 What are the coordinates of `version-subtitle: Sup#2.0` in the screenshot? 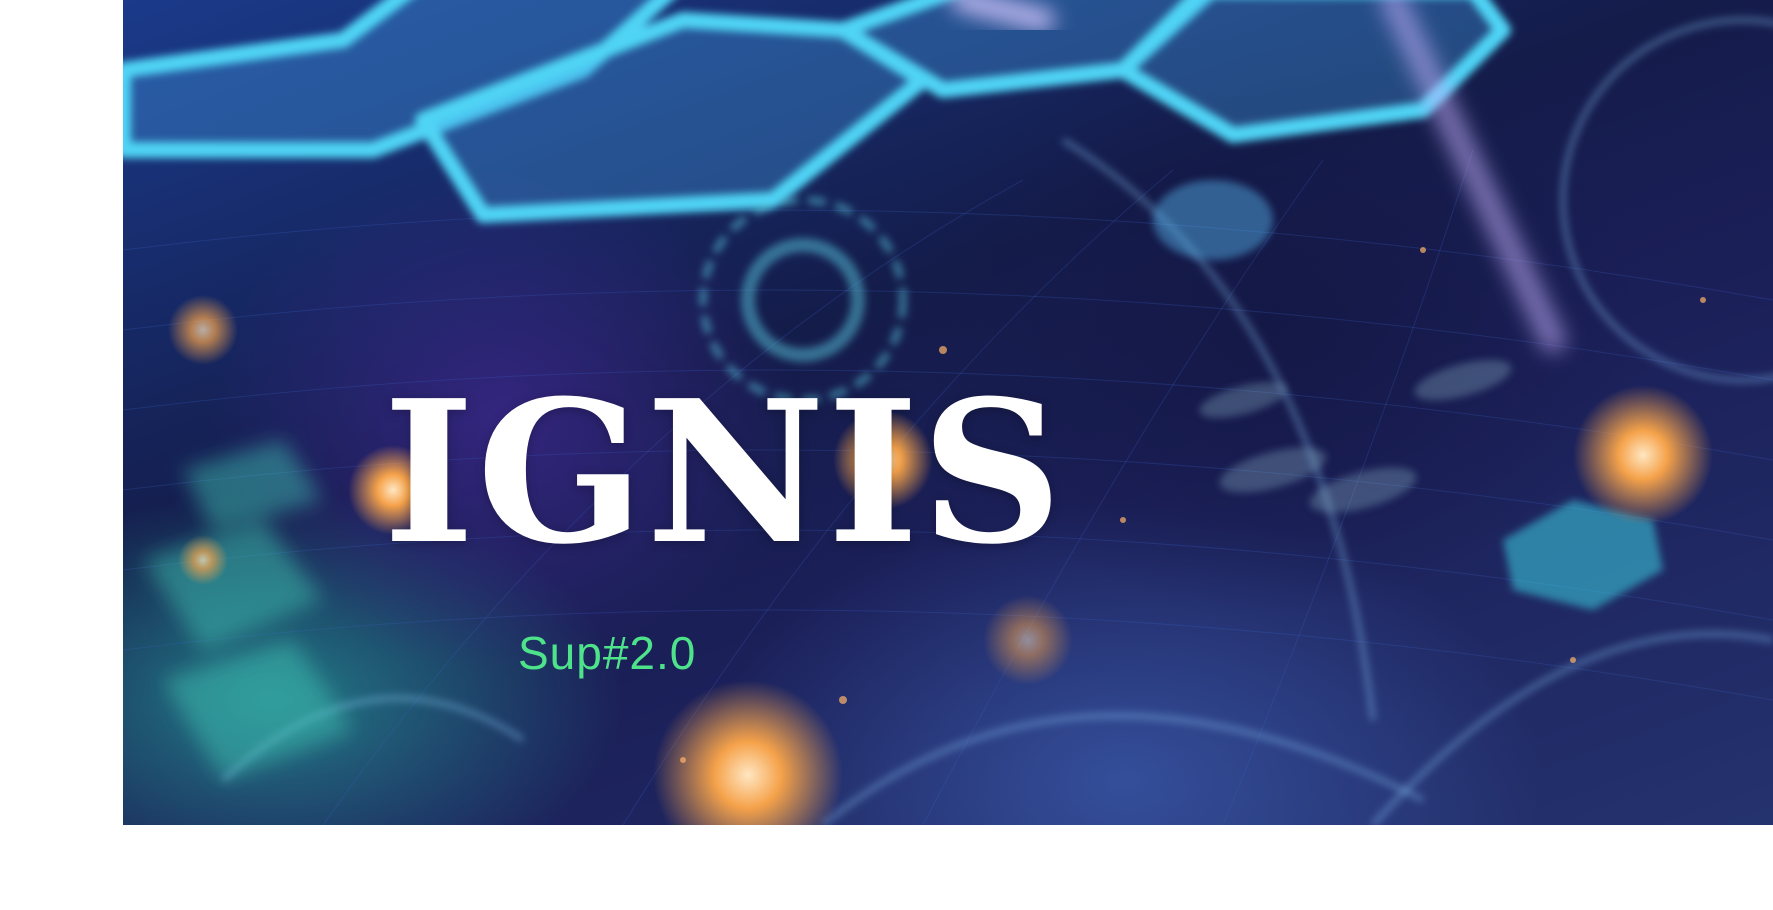 It's located at (607, 653).